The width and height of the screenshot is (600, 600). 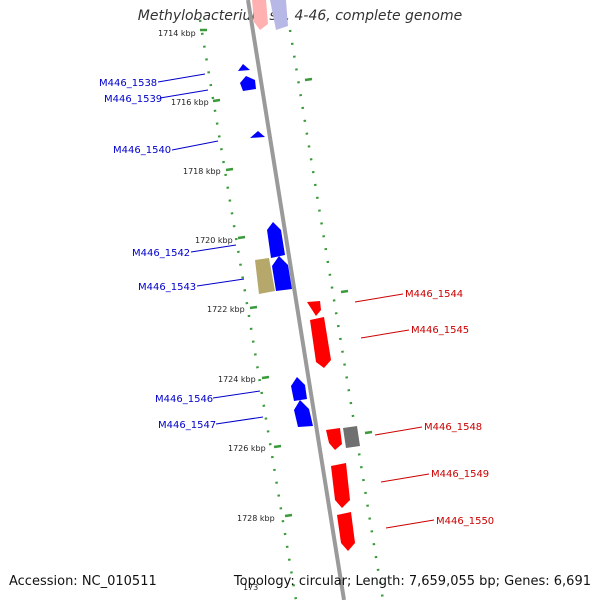 I want to click on scale-label-1728: 1728 kbp, so click(x=256, y=518).